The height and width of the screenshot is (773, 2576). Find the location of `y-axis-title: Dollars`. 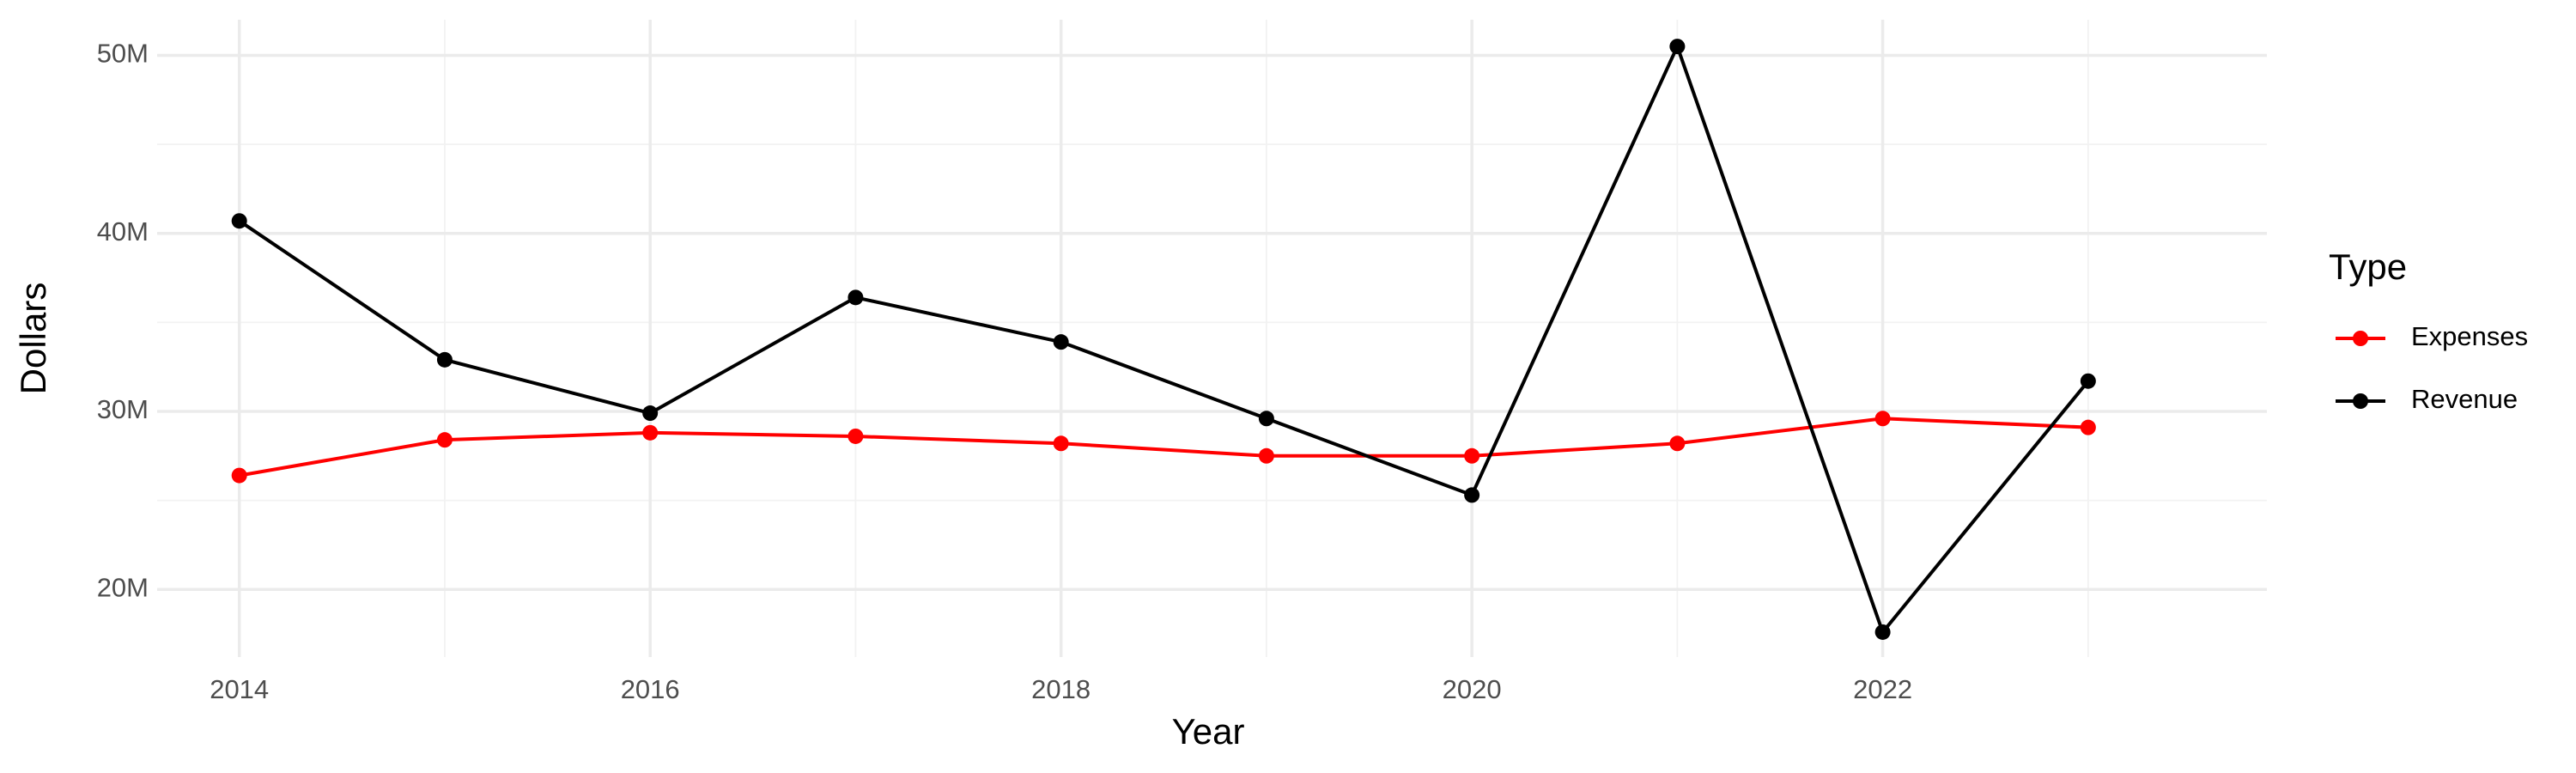

y-axis-title: Dollars is located at coordinates (33, 339).